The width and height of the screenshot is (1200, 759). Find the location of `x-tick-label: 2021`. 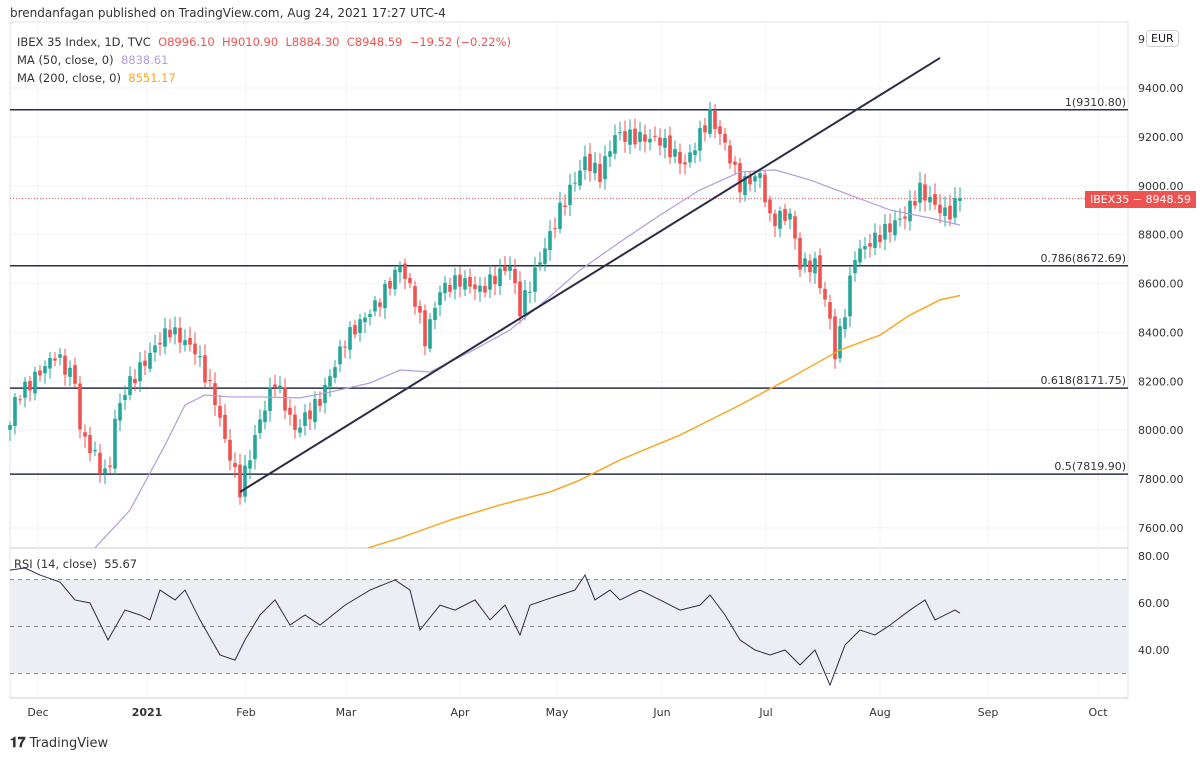

x-tick-label: 2021 is located at coordinates (147, 712).